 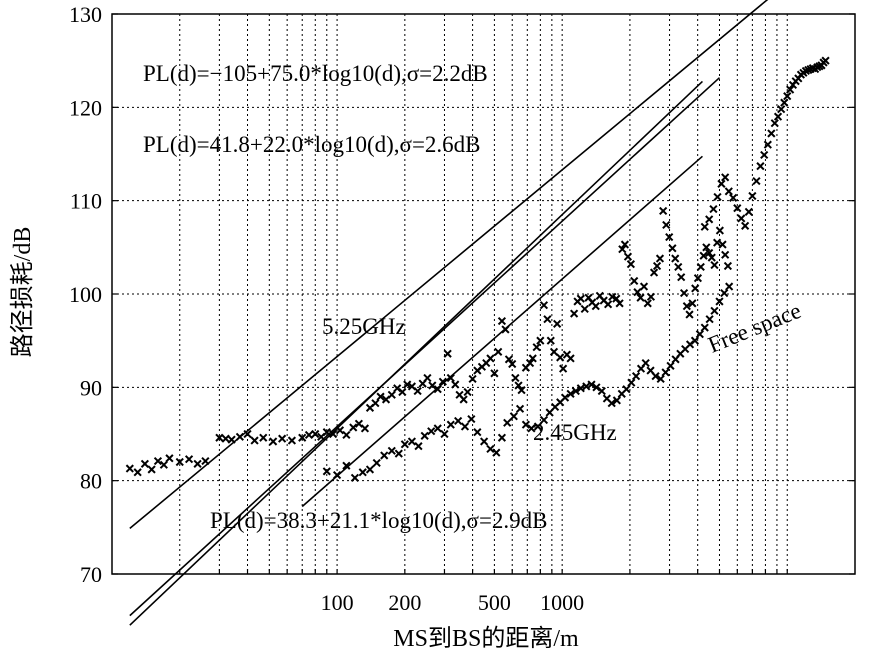 I want to click on y-tick-label: 100, so click(x=85, y=294).